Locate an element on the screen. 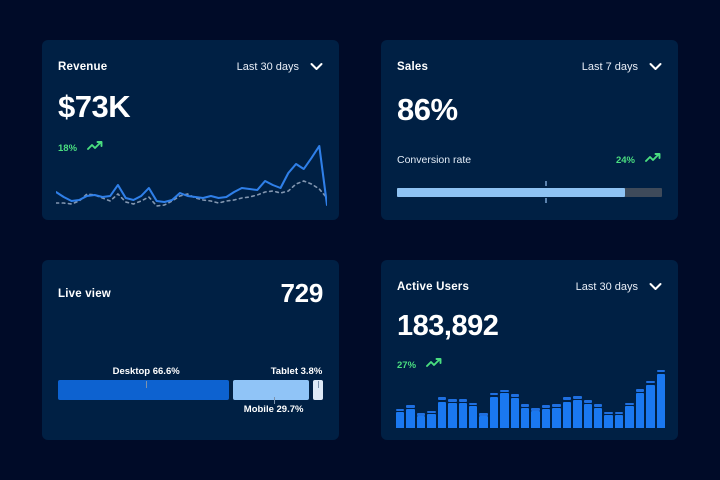  revenue-previous-series is located at coordinates (191, 193).